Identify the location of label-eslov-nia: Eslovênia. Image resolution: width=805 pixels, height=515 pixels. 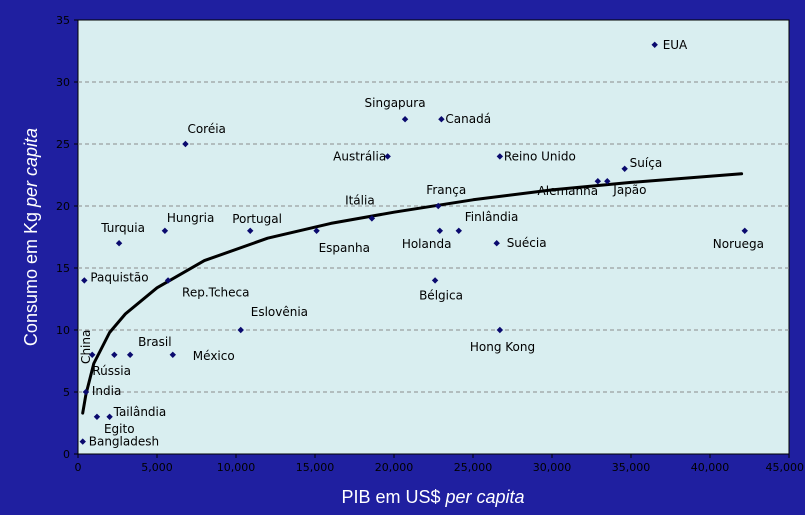
(279, 312).